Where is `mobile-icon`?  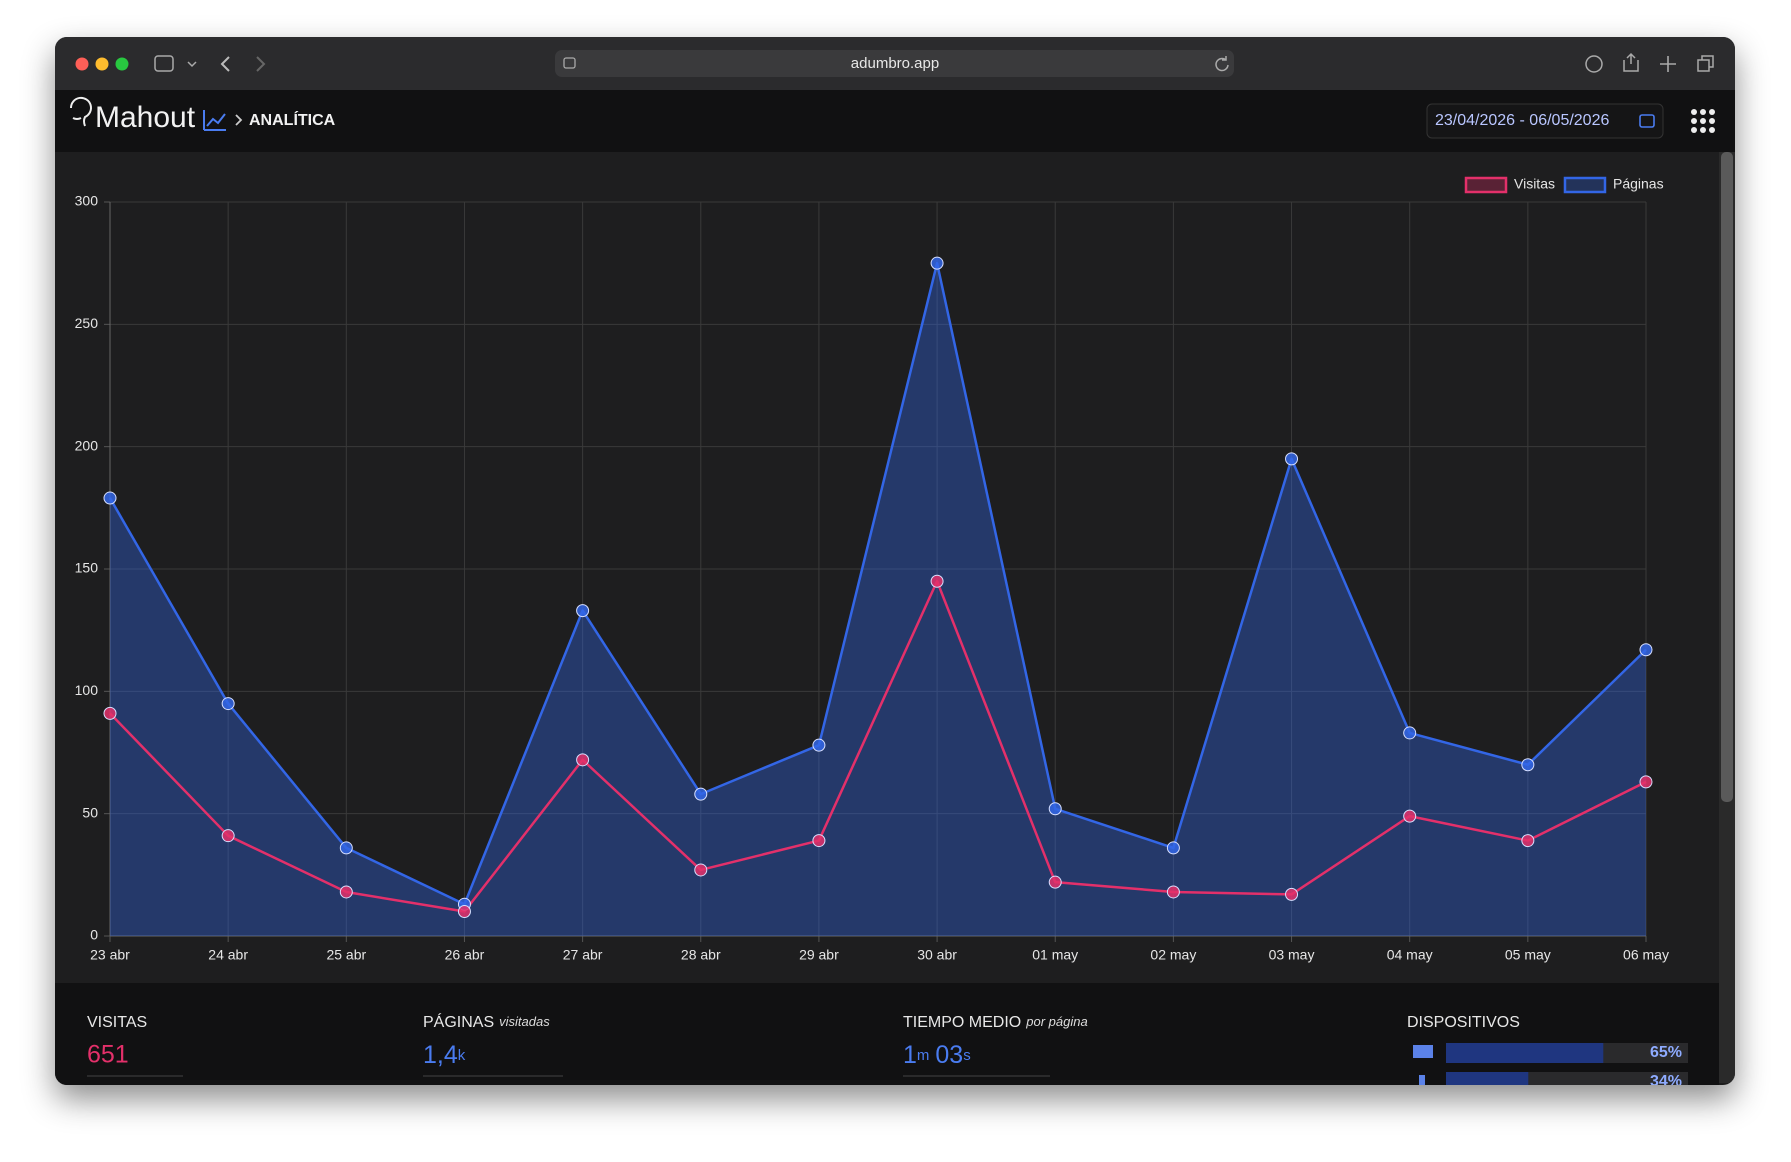 mobile-icon is located at coordinates (1422, 1080).